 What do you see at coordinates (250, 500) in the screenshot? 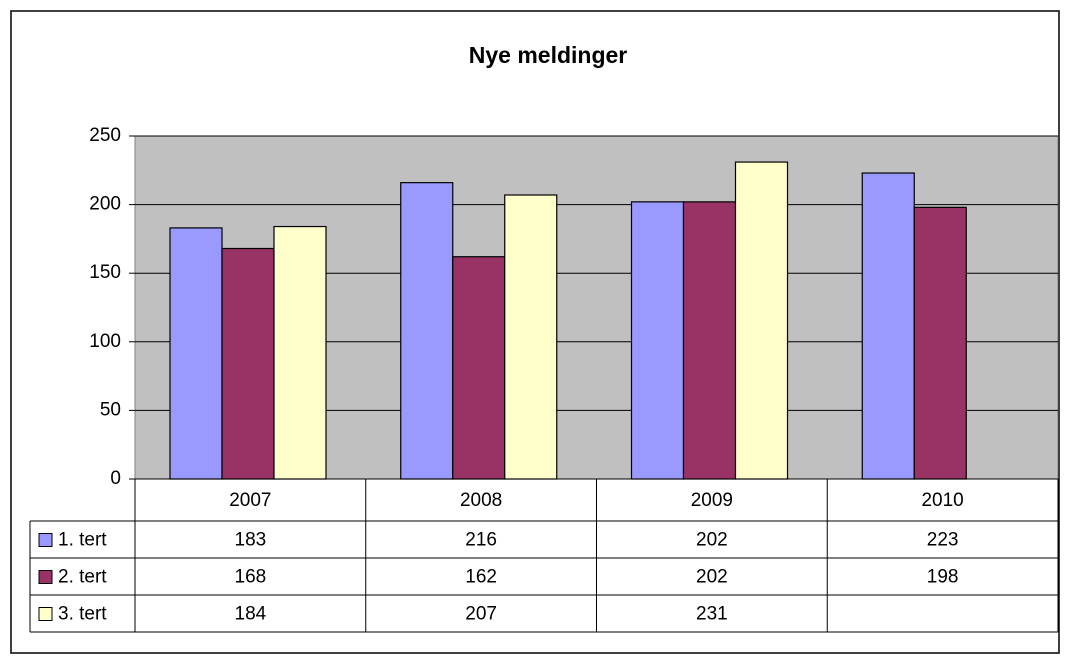
I see `x-tick-label: 2007` at bounding box center [250, 500].